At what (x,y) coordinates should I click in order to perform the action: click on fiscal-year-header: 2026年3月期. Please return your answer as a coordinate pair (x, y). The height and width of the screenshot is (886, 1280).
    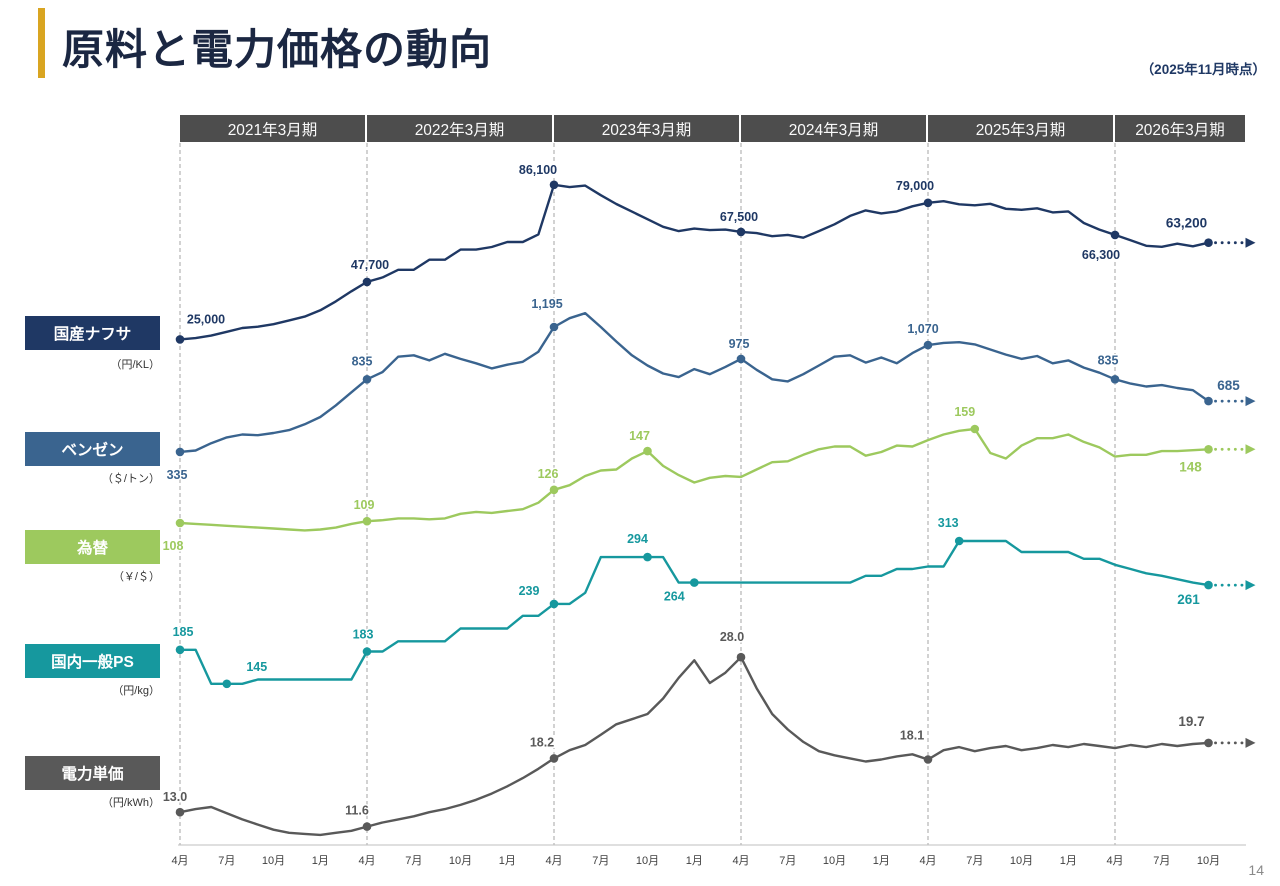
    Looking at the image, I should click on (1180, 128).